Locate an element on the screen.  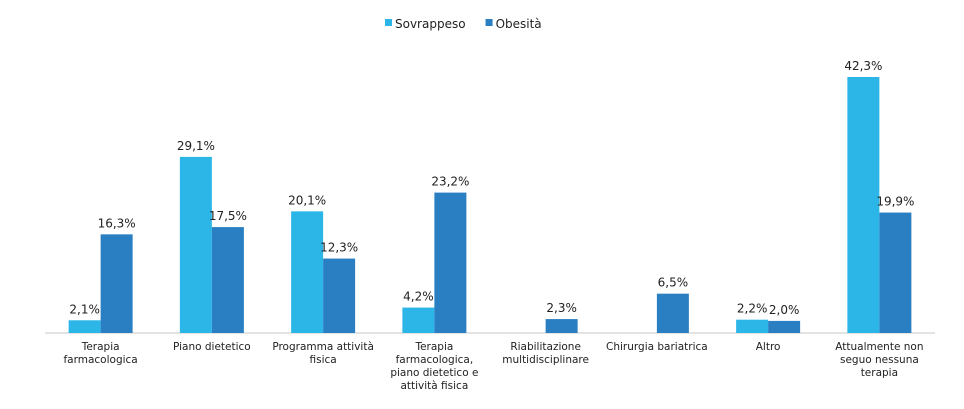
data-label: 42,3% is located at coordinates (863, 66).